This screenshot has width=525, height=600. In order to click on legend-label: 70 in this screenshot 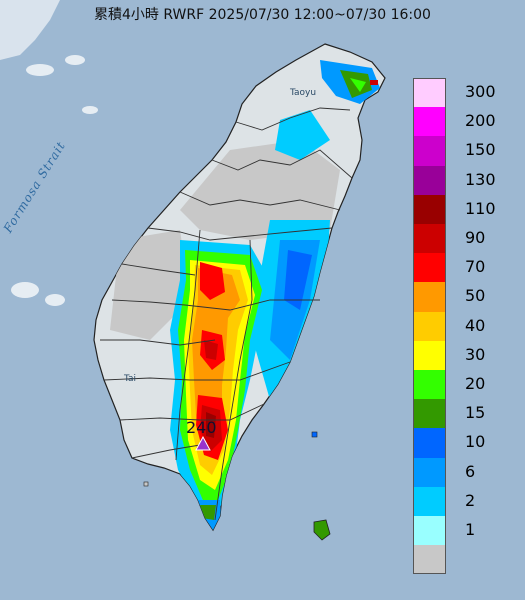, I will do `click(475, 267)`.